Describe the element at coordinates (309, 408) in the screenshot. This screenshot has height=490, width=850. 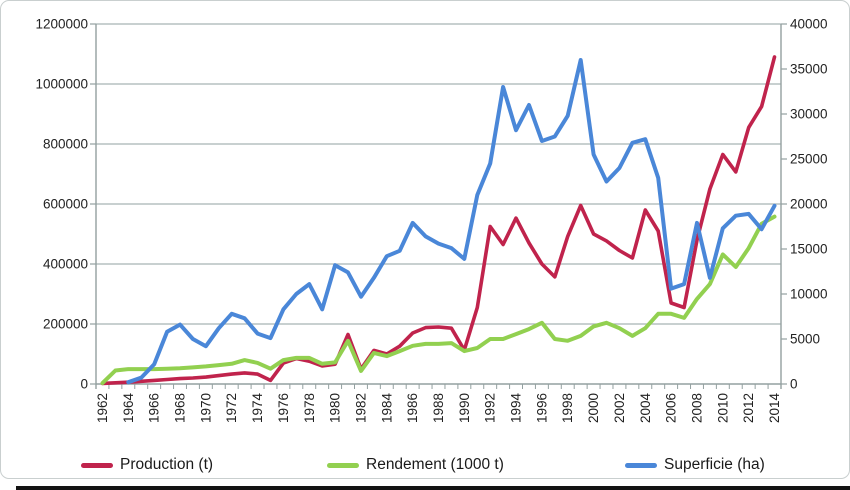
I see `x-axis-label: 1978` at that location.